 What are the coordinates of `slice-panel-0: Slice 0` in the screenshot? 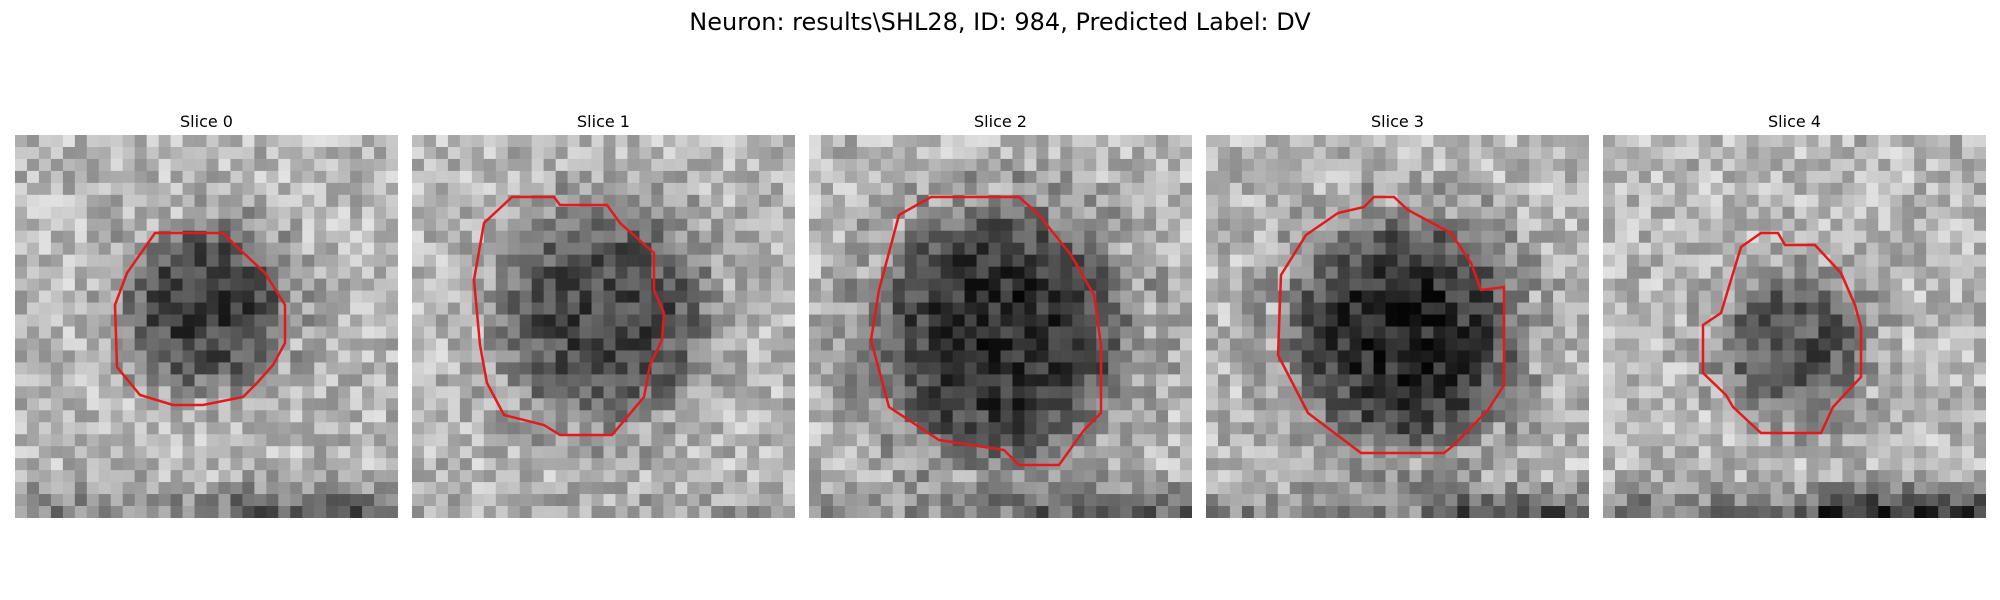 It's located at (206, 314).